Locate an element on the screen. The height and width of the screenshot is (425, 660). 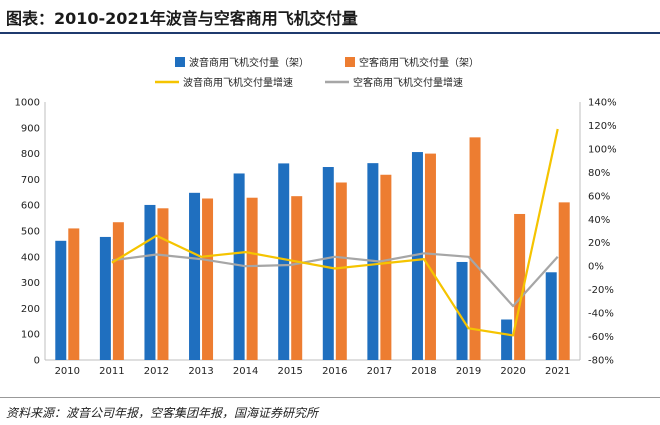
x-tick-label: 2010 is located at coordinates (67, 371).